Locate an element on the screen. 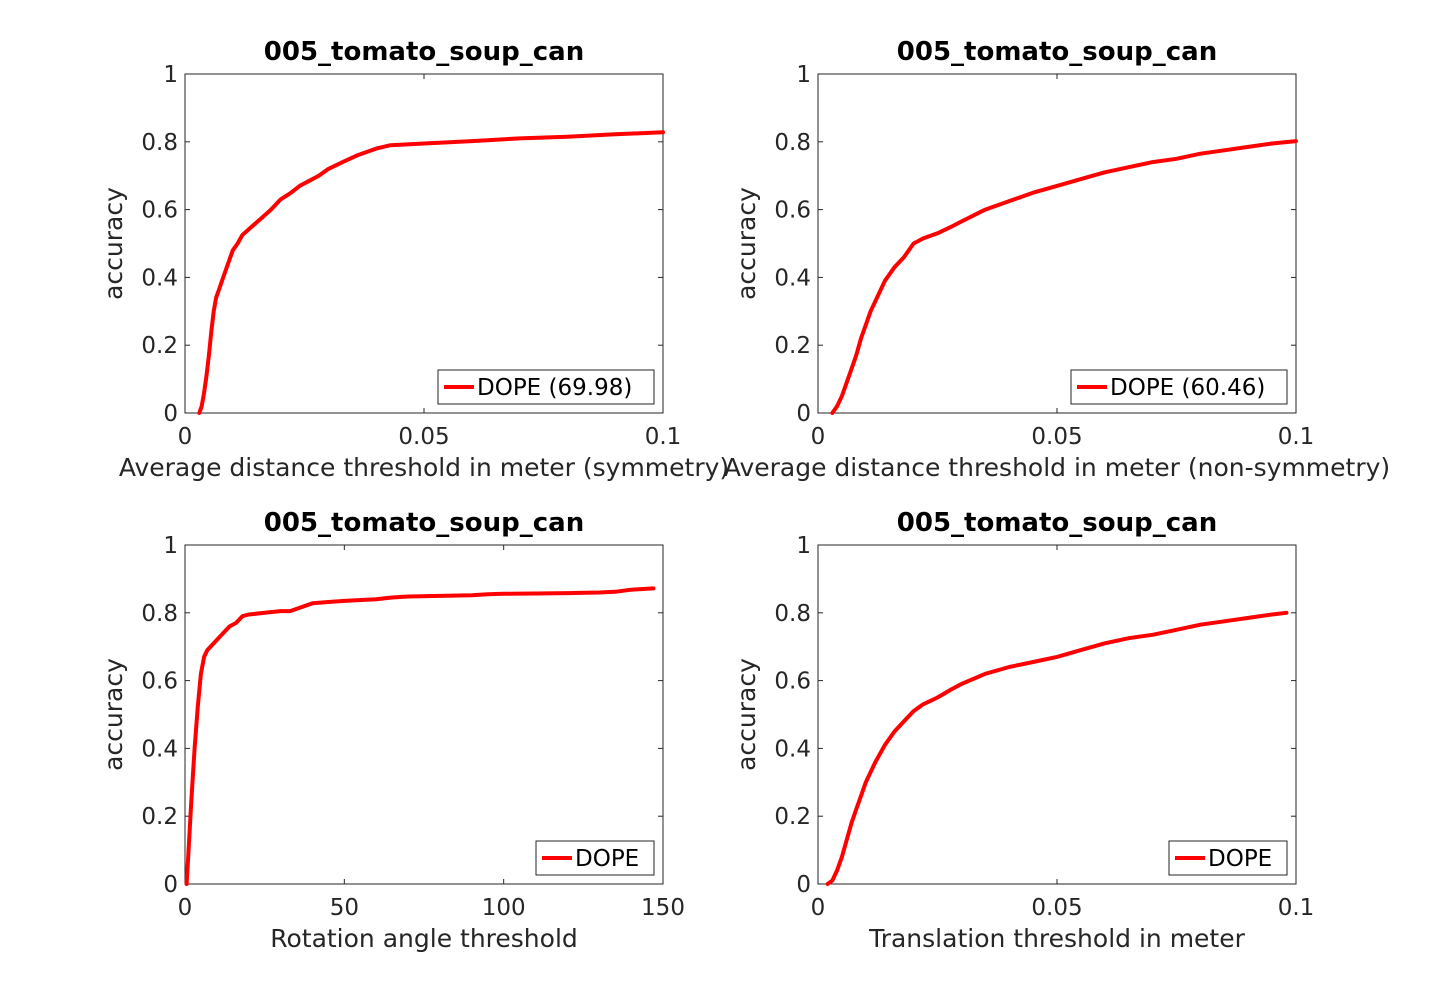 This screenshot has height=993, width=1434. legend: DOPE (60.46) is located at coordinates (1179, 387).